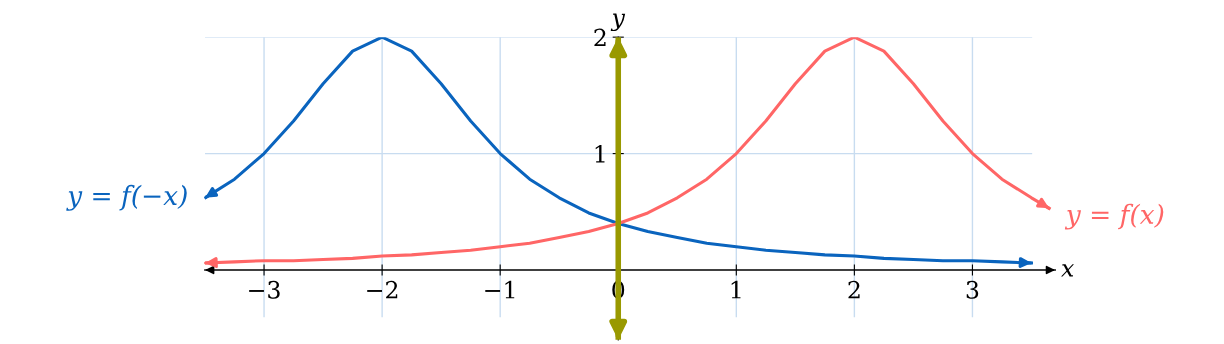  I want to click on y-axis-title: y, so click(618, 22).